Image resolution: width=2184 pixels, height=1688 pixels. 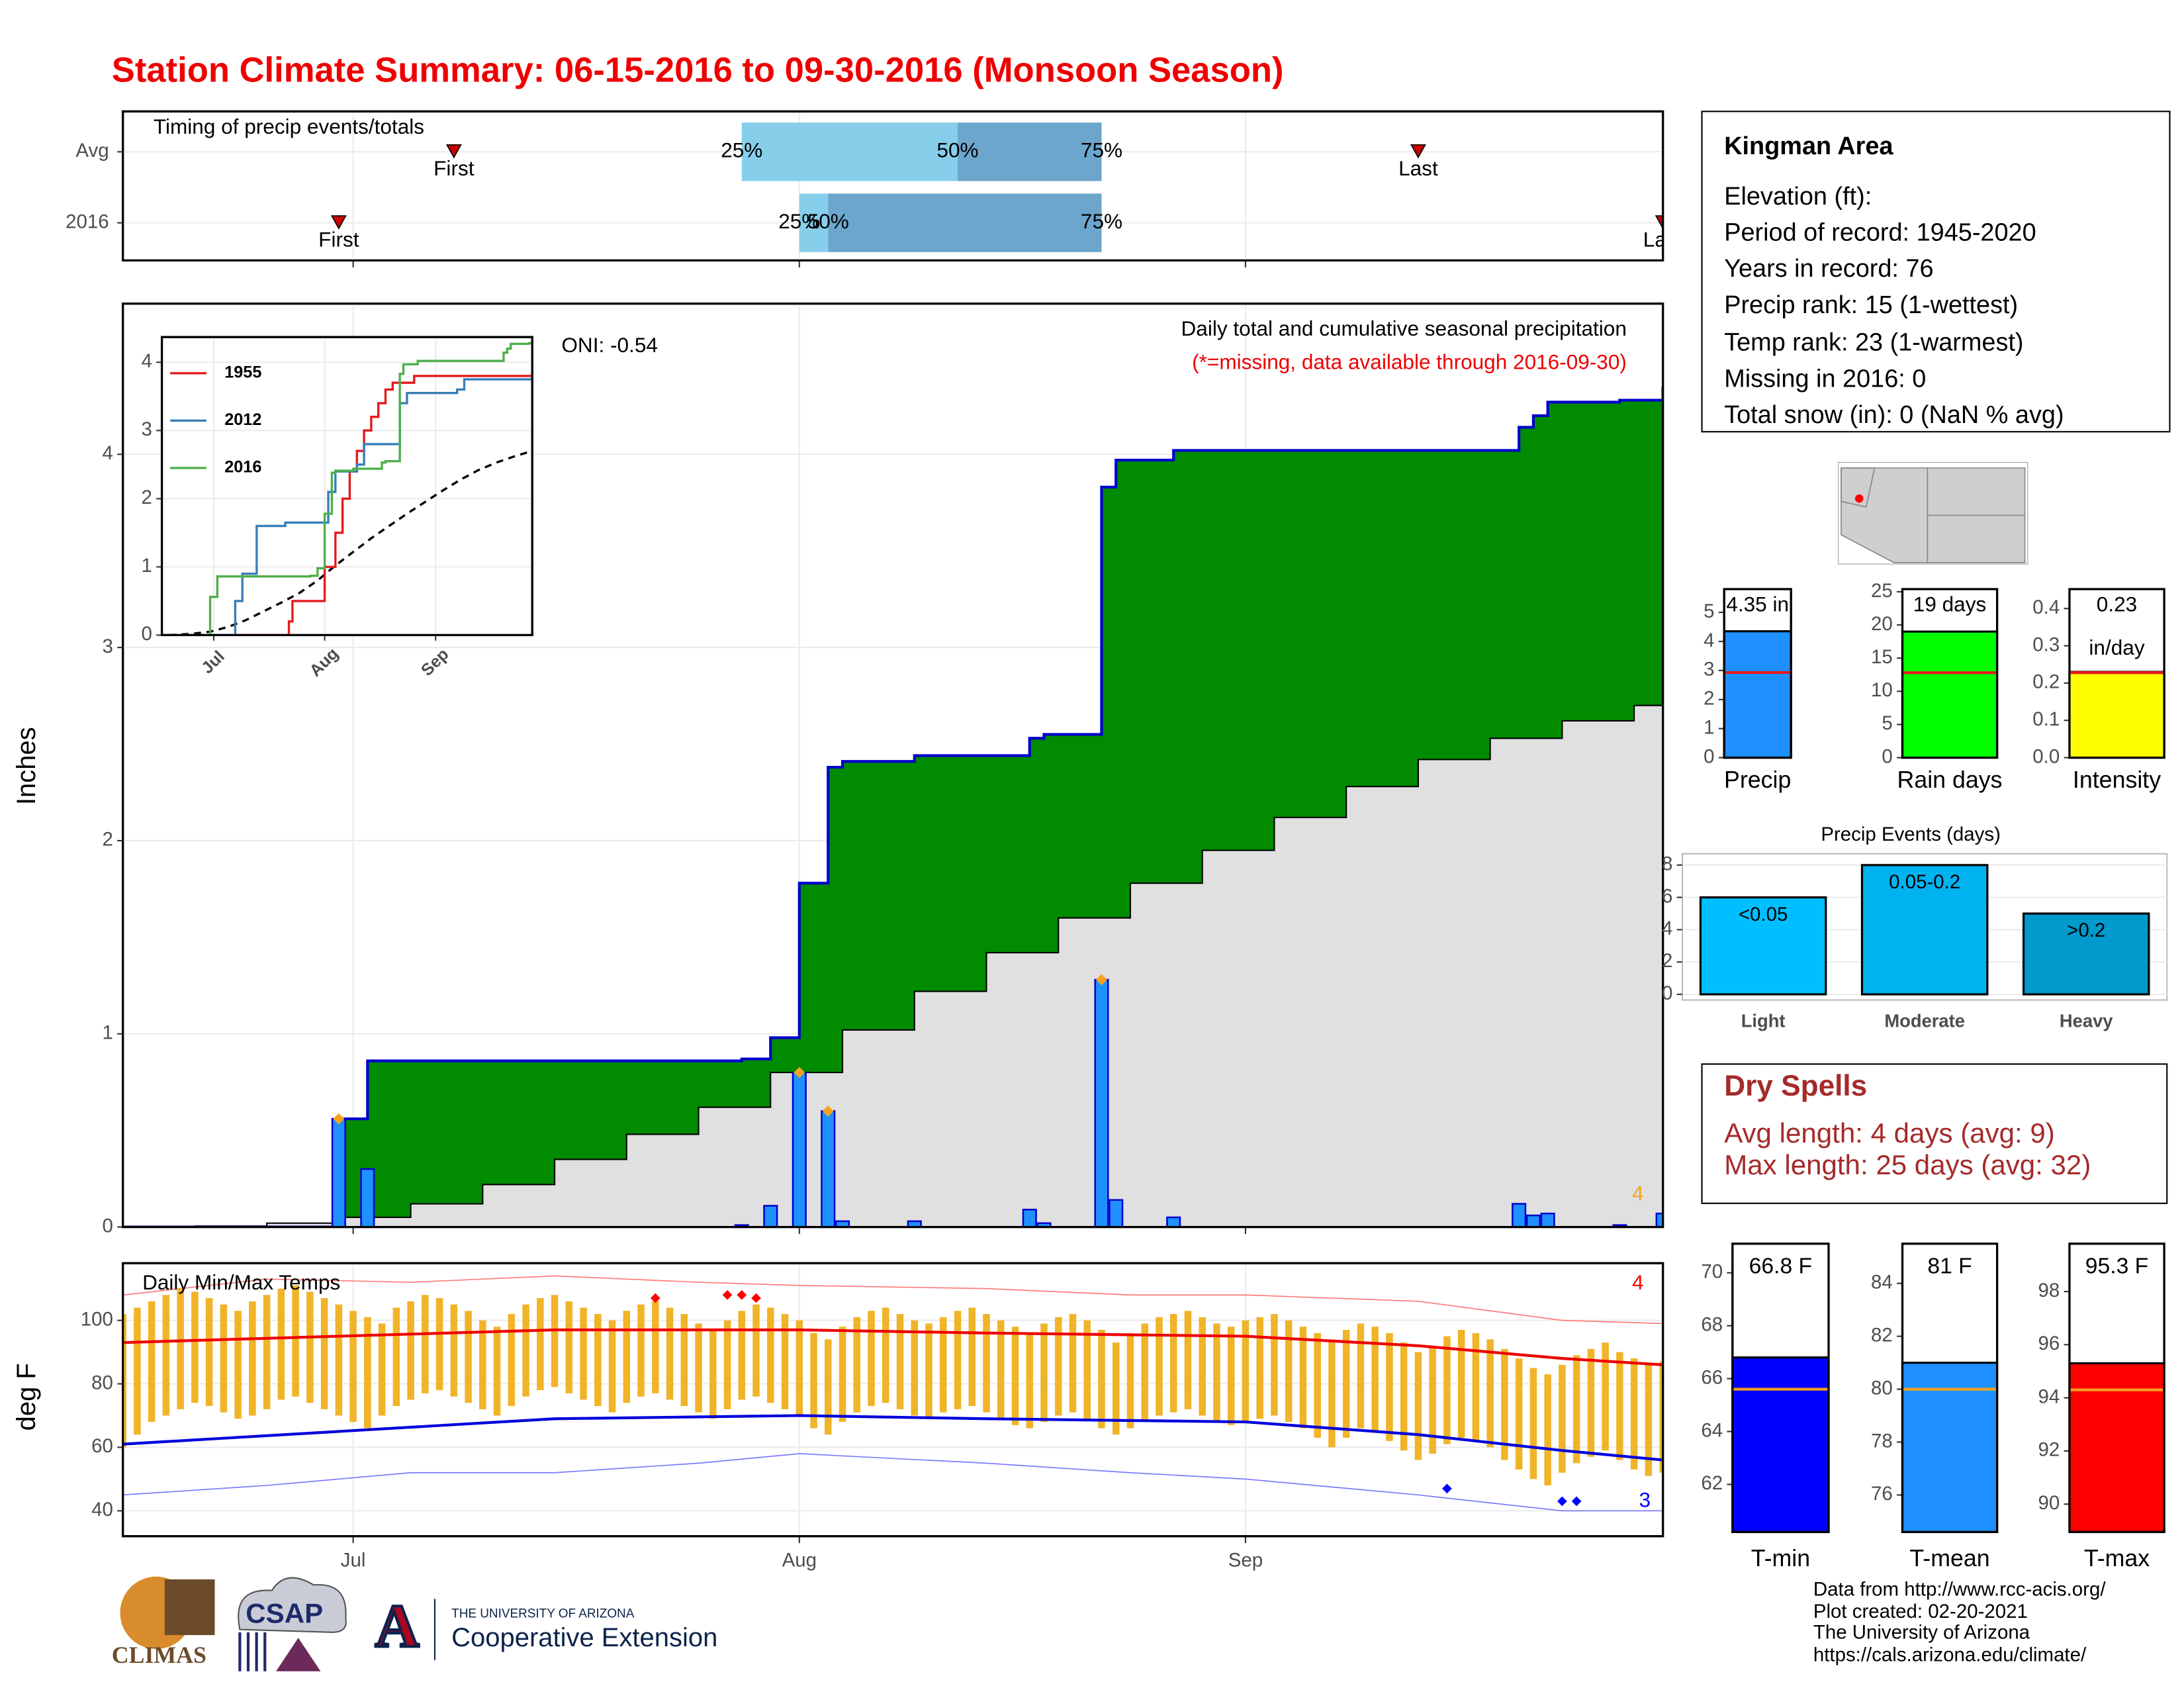 What do you see at coordinates (2117, 604) in the screenshot?
I see `value-label: 0.23` at bounding box center [2117, 604].